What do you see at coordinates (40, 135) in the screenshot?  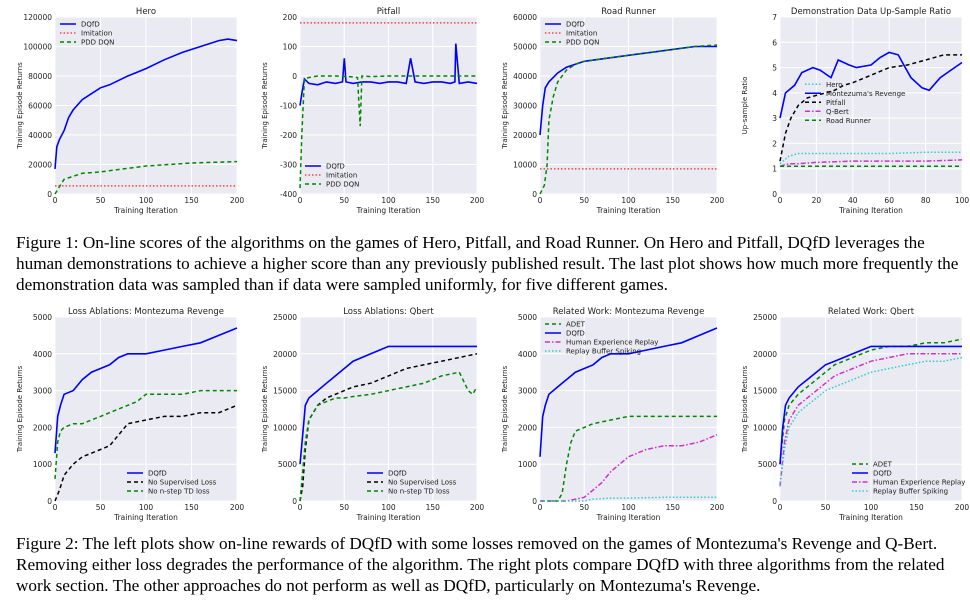 I see `y-tick-label: 40000` at bounding box center [40, 135].